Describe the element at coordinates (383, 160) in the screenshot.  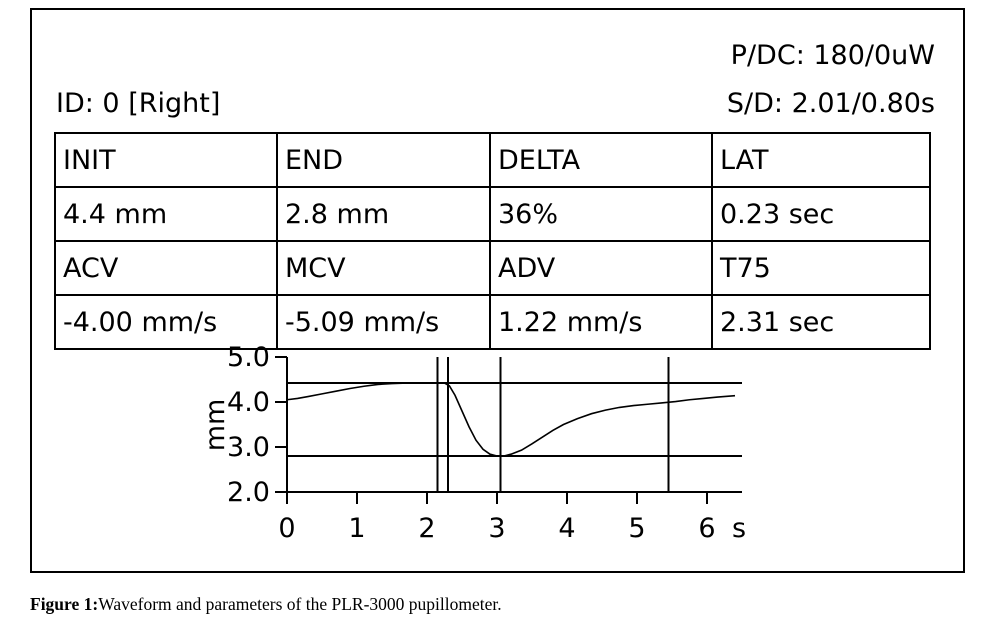
I see `table-cell: END` at that location.